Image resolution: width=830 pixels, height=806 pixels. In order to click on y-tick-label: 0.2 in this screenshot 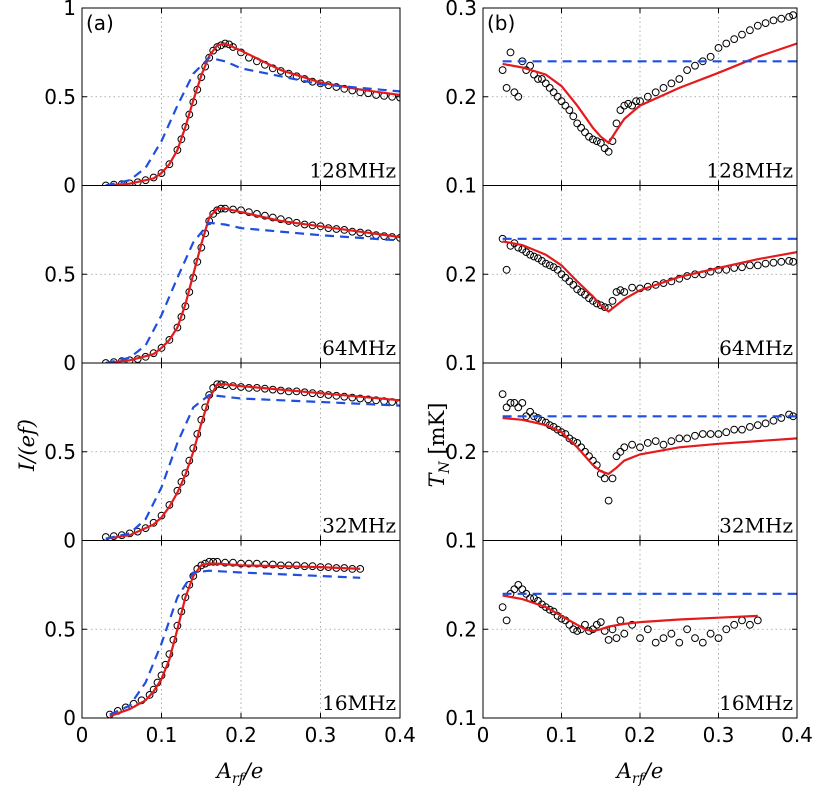, I will do `click(461, 97)`.